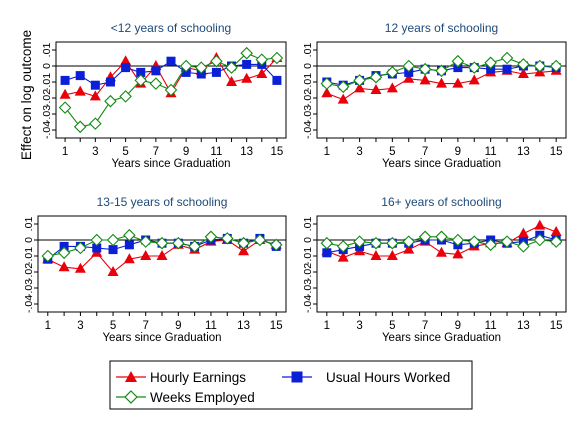 The image size is (583, 424). I want to click on x-tick-label: 9, so click(458, 152).